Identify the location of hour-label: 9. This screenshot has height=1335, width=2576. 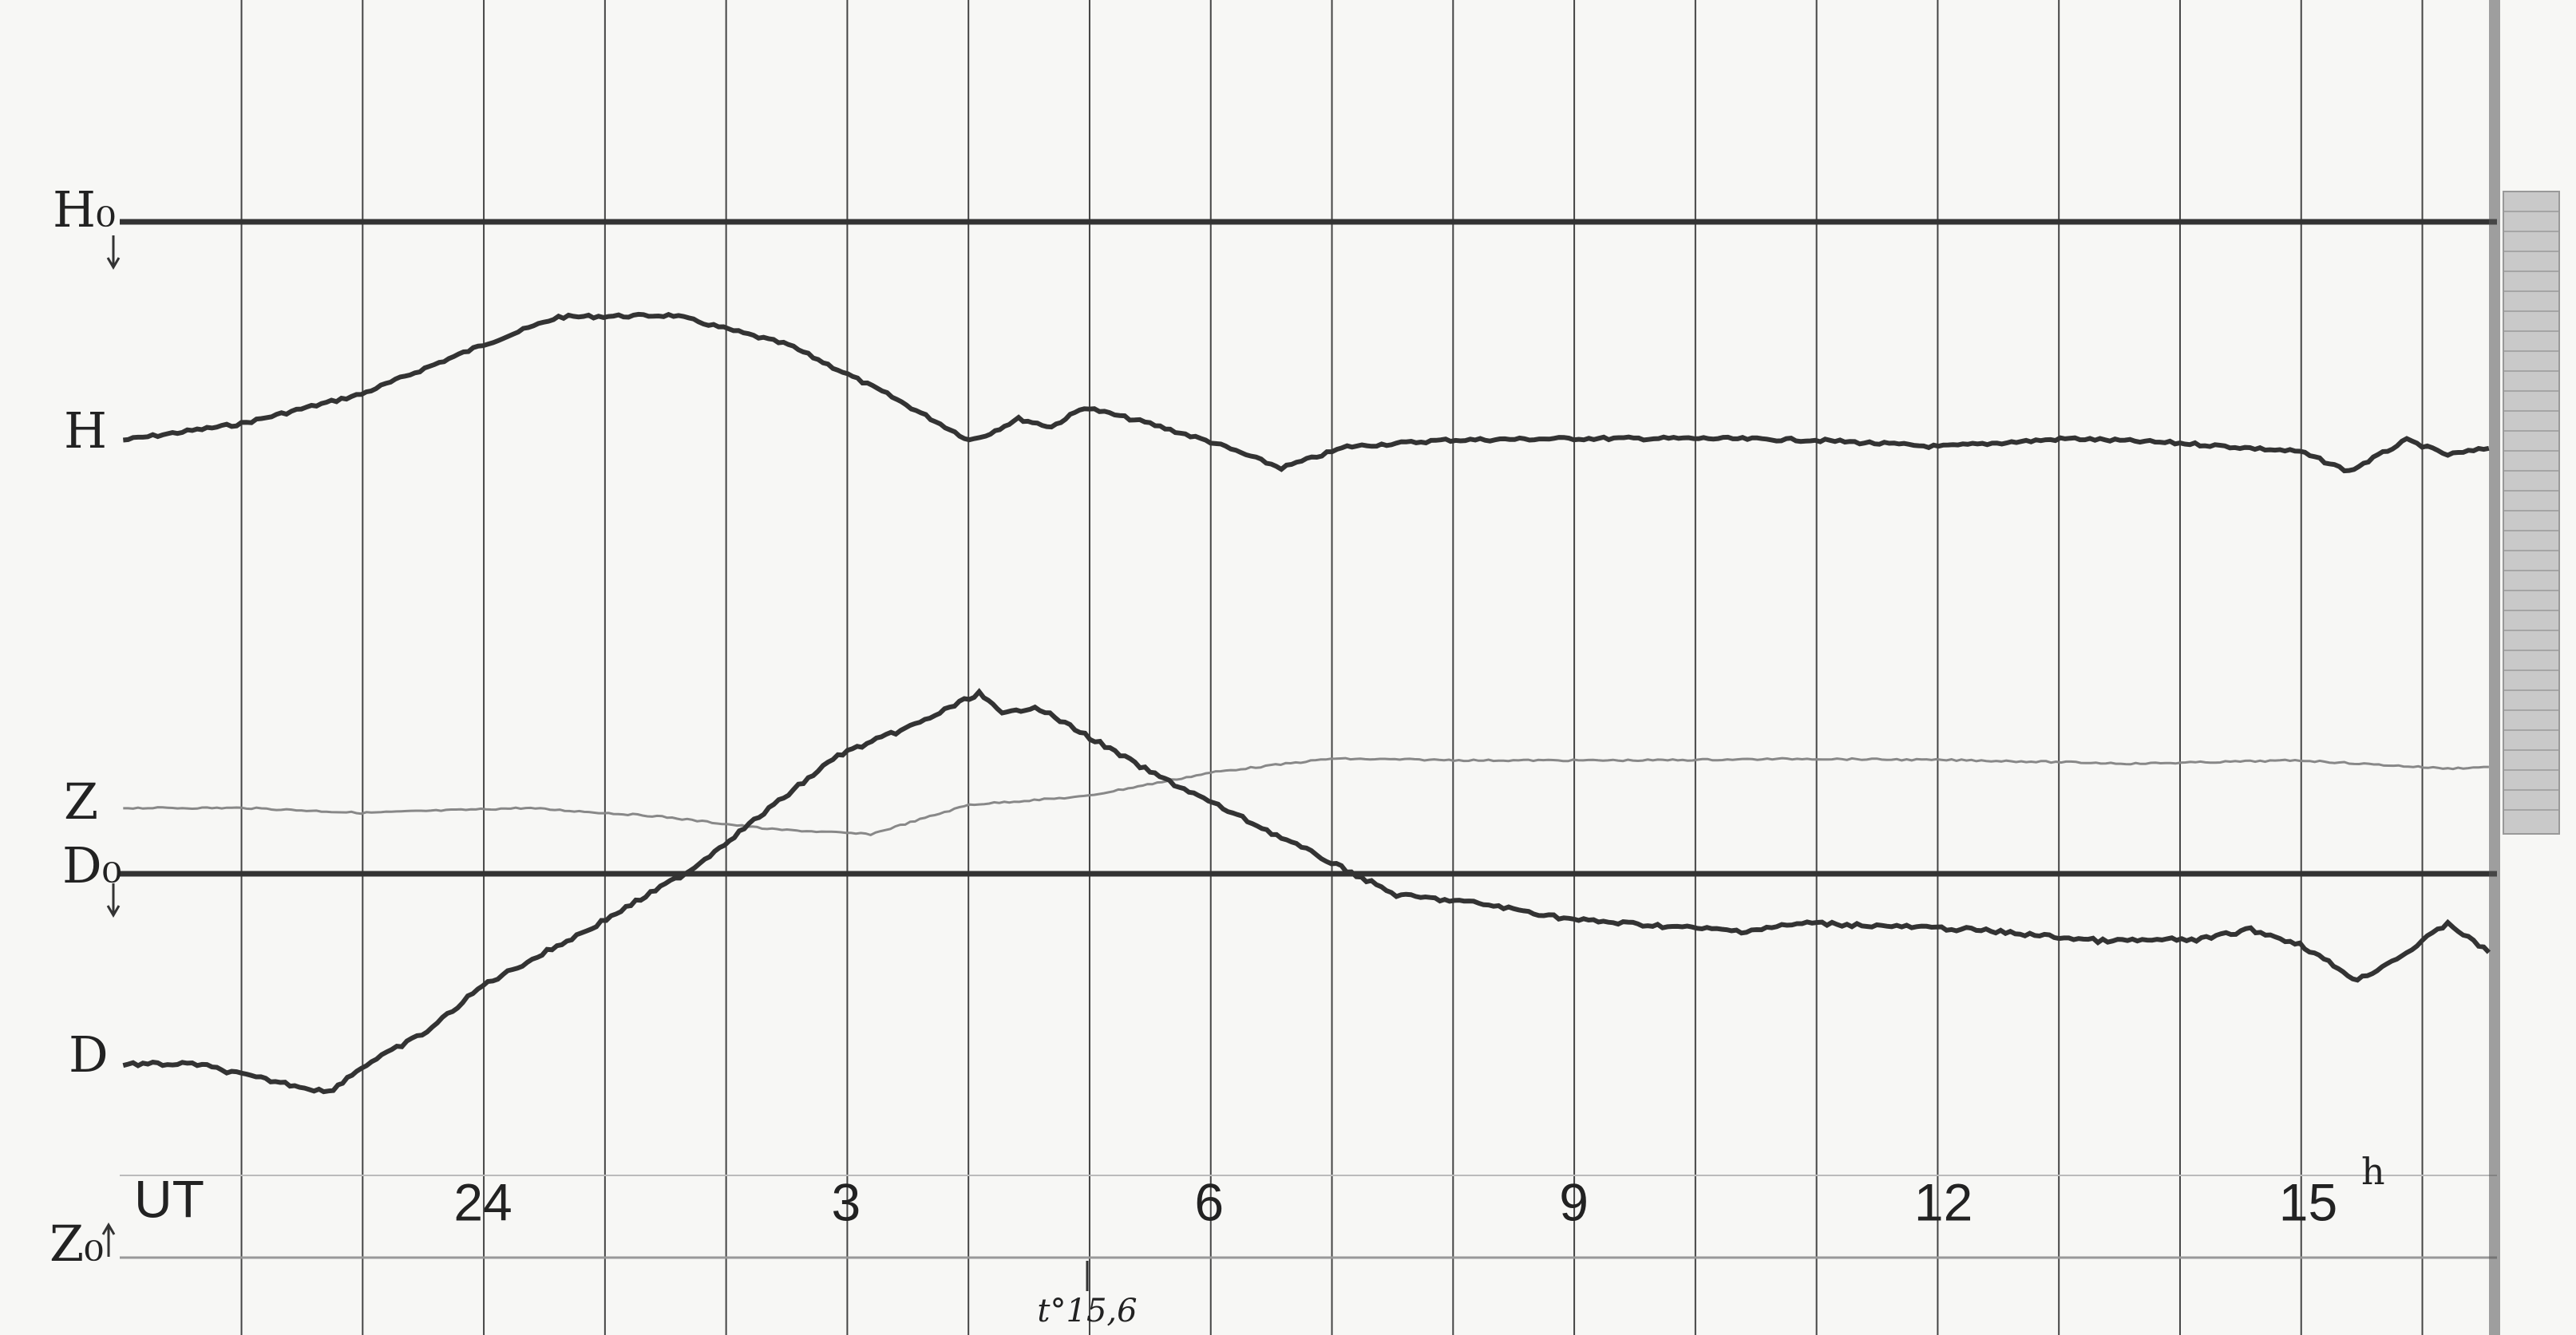
(1574, 1201).